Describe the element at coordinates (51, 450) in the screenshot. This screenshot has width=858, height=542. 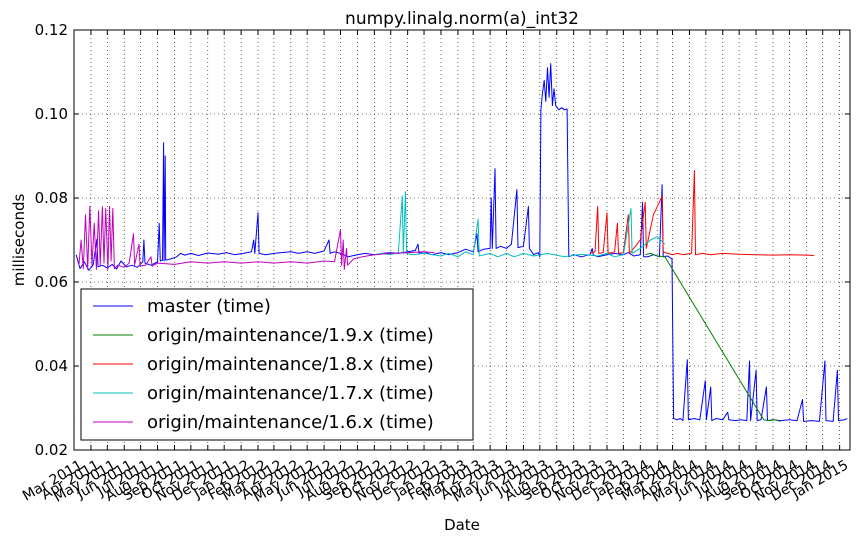
I see `y-tick-label: 0.02` at that location.